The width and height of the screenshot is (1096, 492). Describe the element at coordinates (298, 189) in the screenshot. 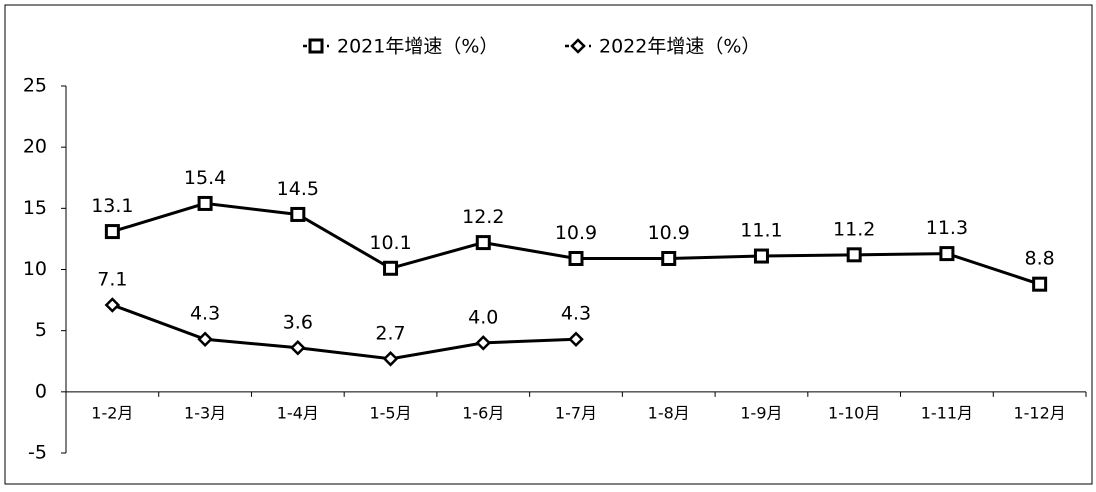

I see `data-label: 14.5` at that location.